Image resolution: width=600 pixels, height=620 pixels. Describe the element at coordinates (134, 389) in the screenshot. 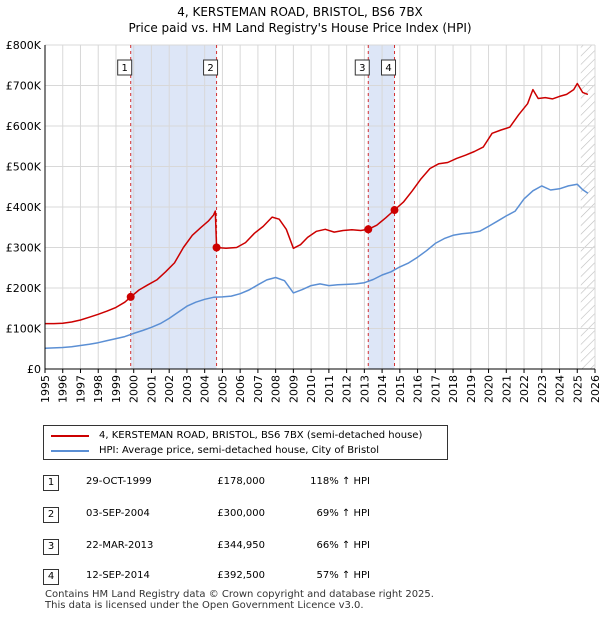

I see `x-tick-label: 2000` at that location.